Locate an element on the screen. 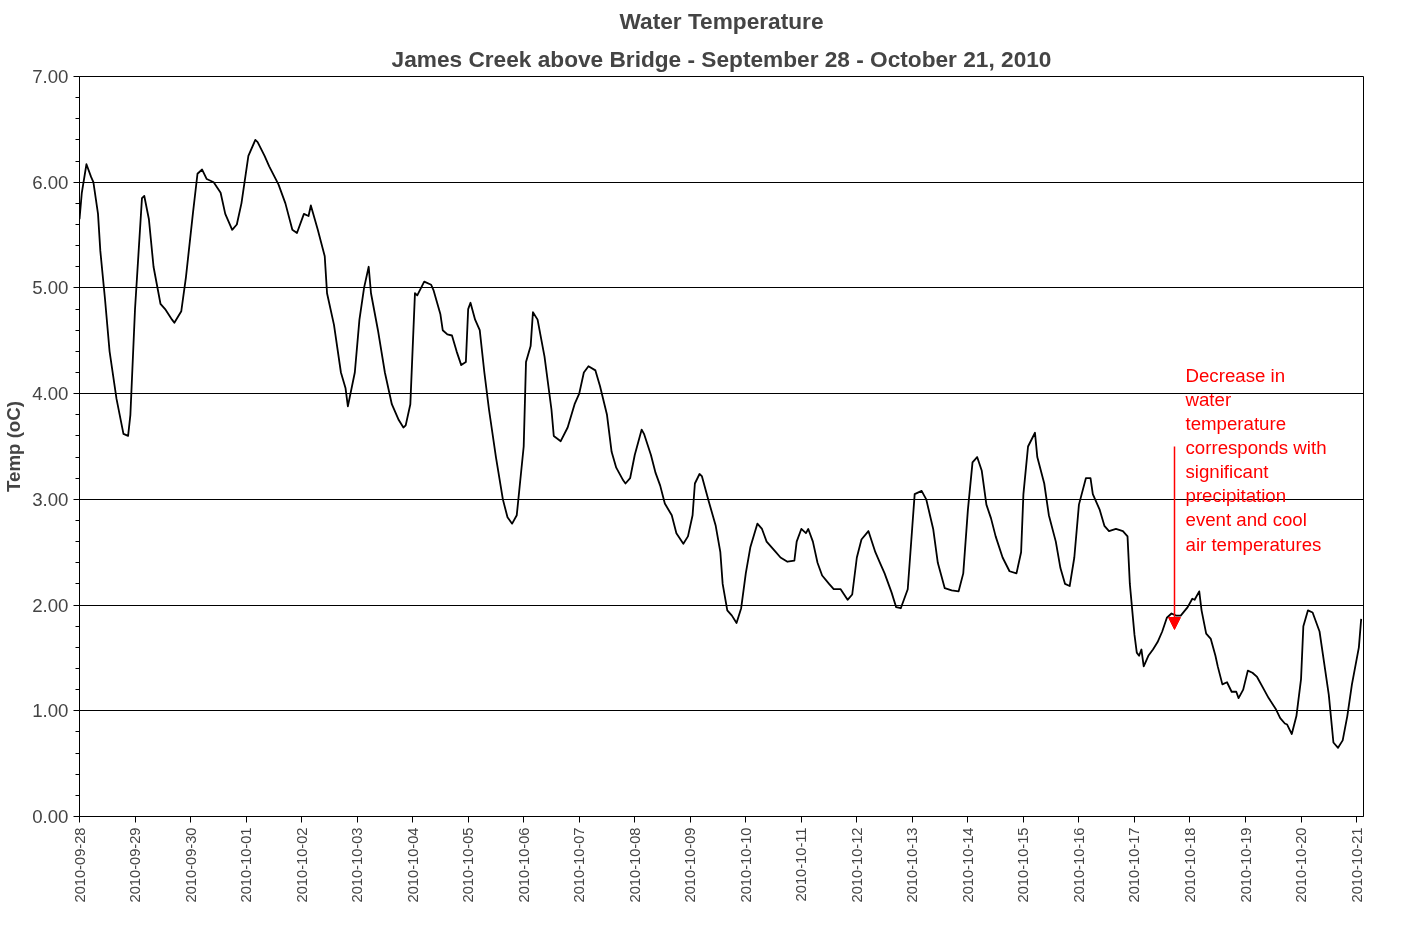 This screenshot has height=929, width=1403. x-tick-label: 2010-10-05 is located at coordinates (468, 865).